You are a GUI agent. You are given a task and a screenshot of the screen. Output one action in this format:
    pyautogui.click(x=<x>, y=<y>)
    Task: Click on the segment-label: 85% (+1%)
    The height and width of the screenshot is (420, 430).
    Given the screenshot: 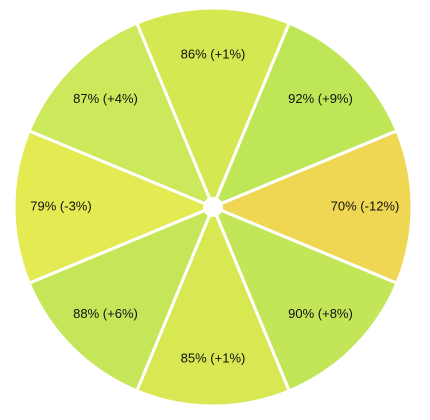 What is the action you would take?
    pyautogui.click(x=213, y=357)
    